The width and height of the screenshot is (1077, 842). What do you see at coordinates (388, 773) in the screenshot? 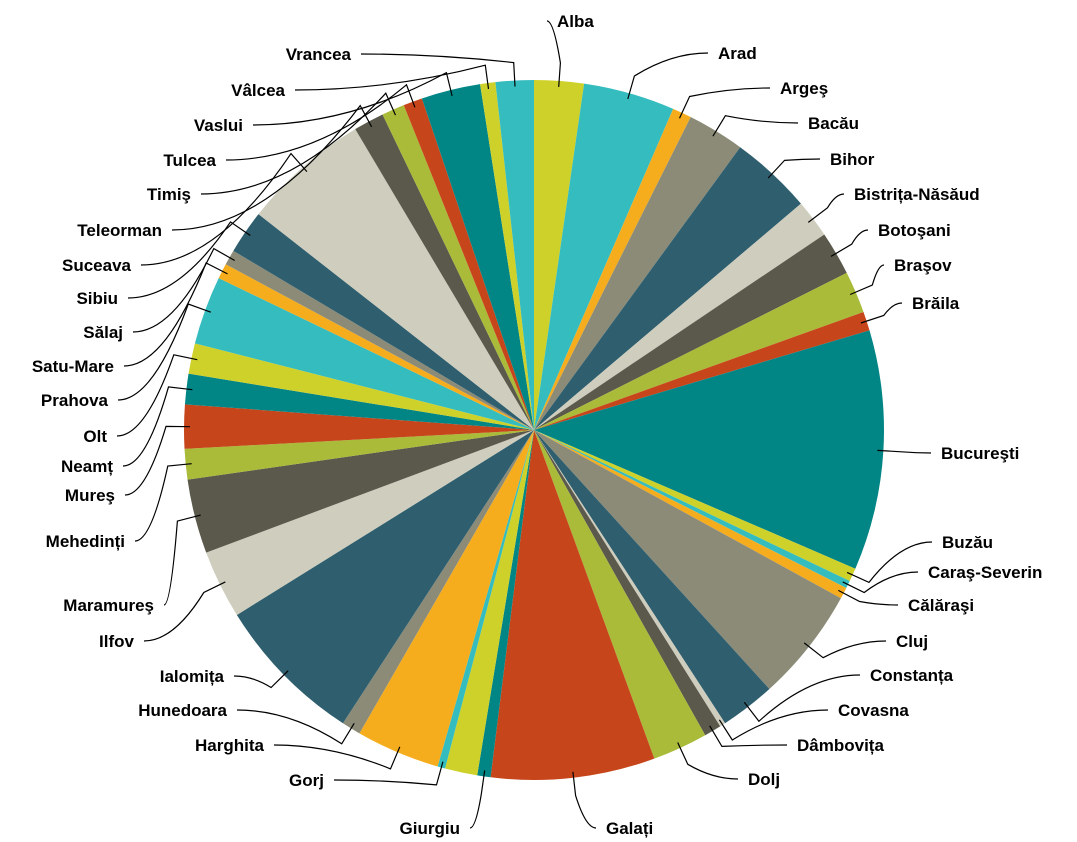
I see `leader-line-gorj` at bounding box center [388, 773].